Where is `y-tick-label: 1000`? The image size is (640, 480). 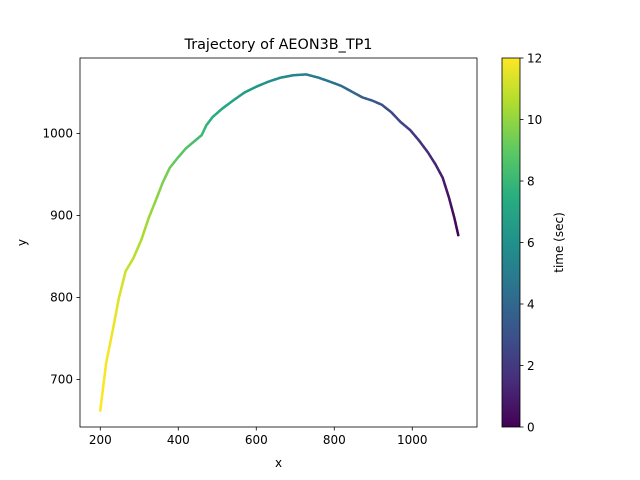 y-tick-label: 1000 is located at coordinates (57, 134).